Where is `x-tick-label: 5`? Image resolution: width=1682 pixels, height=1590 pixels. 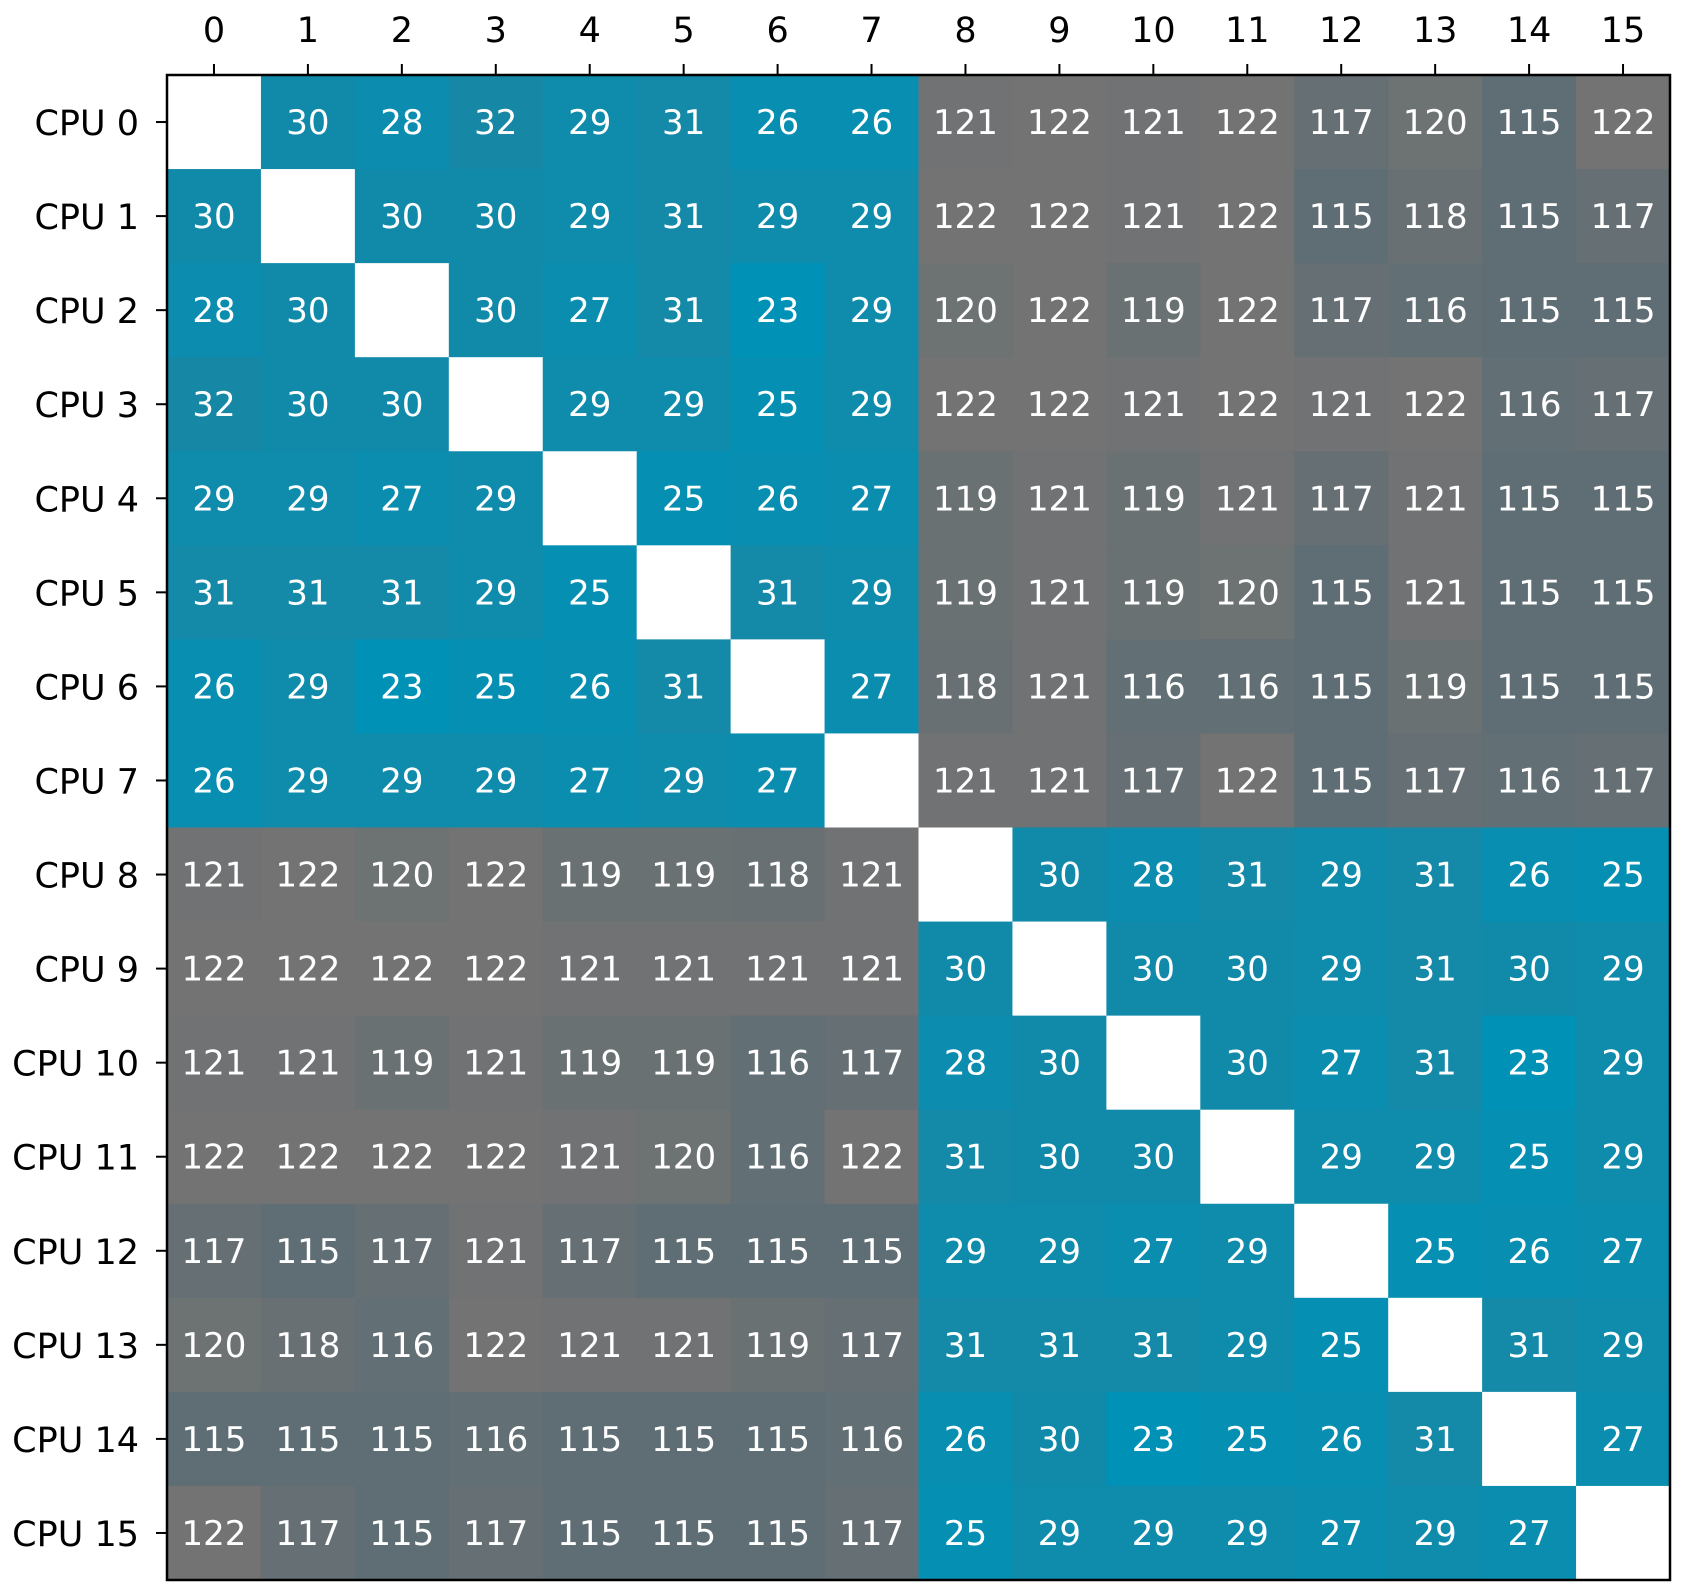
x-tick-label: 5 is located at coordinates (684, 31).